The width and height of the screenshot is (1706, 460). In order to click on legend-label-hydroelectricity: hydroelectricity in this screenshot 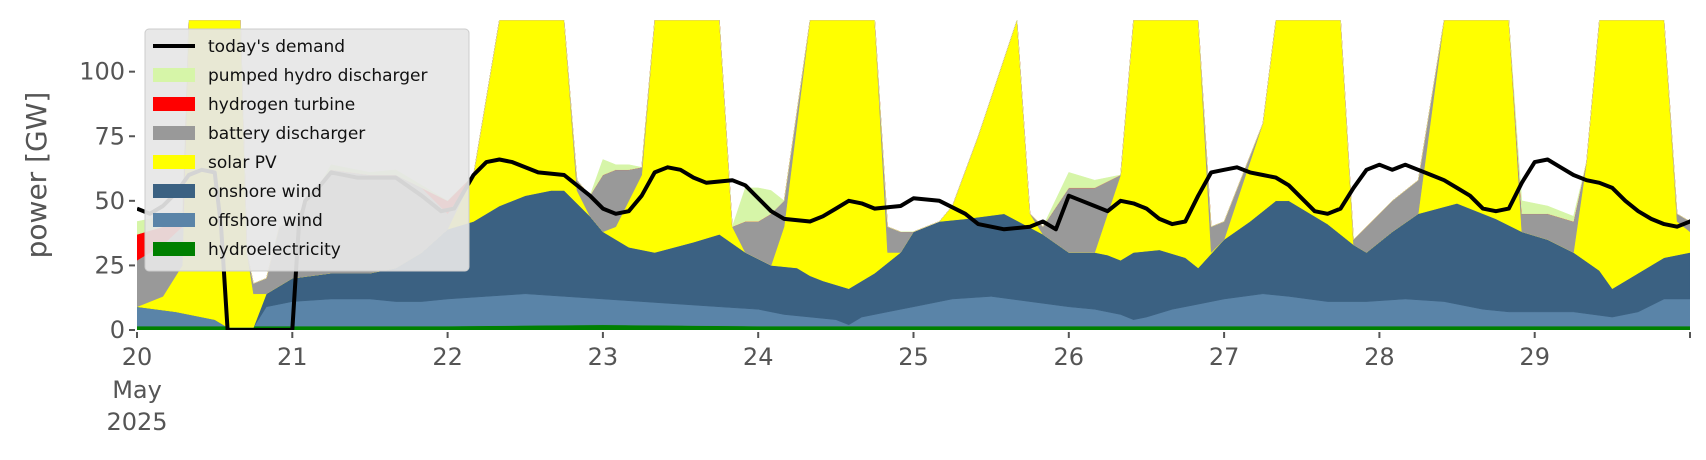, I will do `click(274, 250)`.